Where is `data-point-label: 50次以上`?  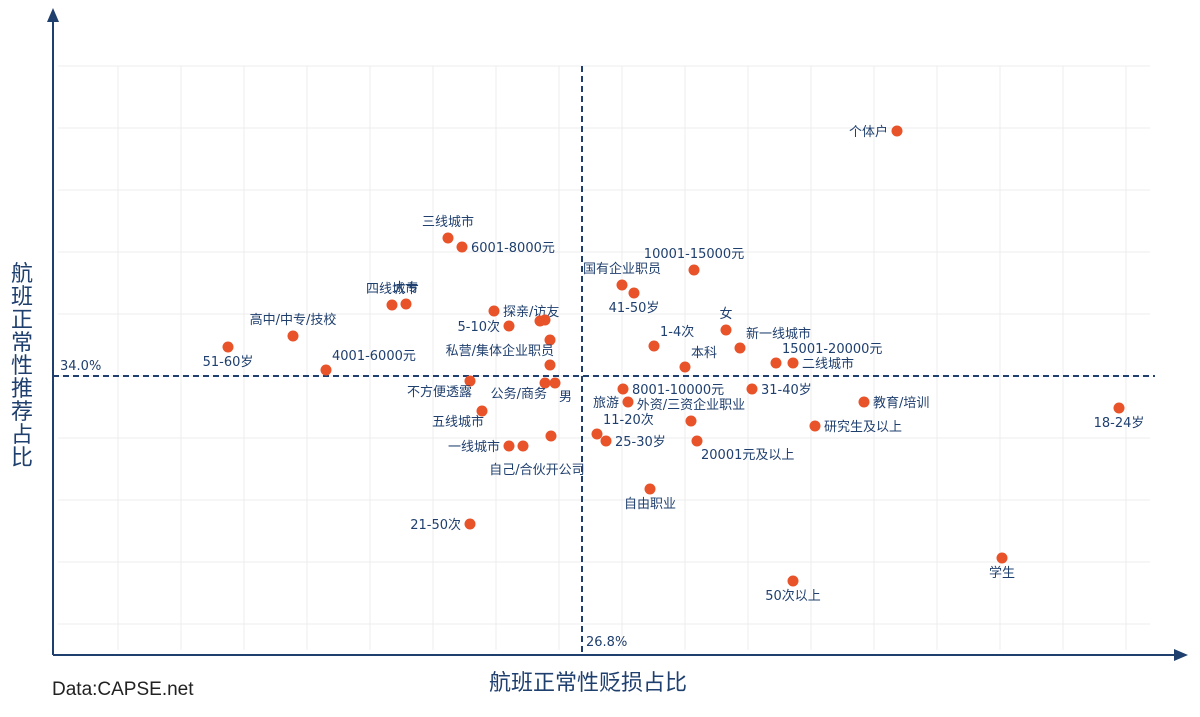 data-point-label: 50次以上 is located at coordinates (793, 596).